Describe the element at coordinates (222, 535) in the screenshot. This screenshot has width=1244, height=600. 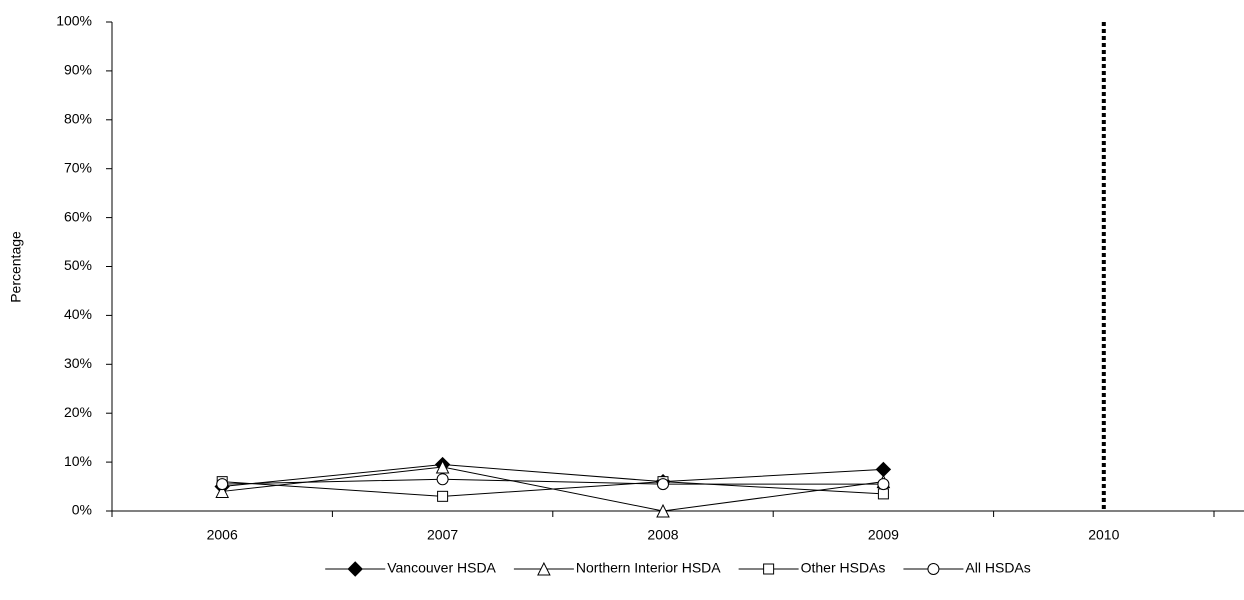
I see `x-tick-label: 2006` at that location.